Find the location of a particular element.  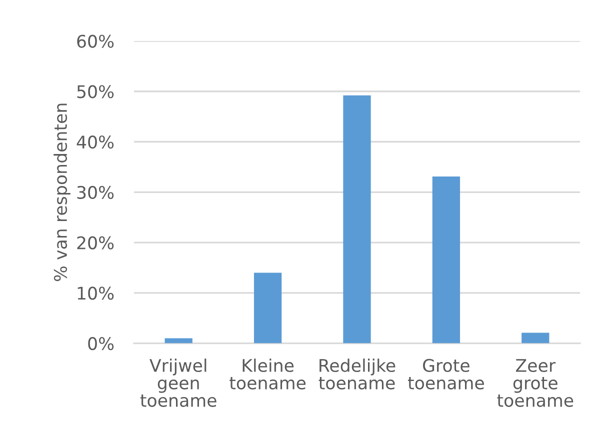

y-axis-title: % van respondenten is located at coordinates (62, 193).